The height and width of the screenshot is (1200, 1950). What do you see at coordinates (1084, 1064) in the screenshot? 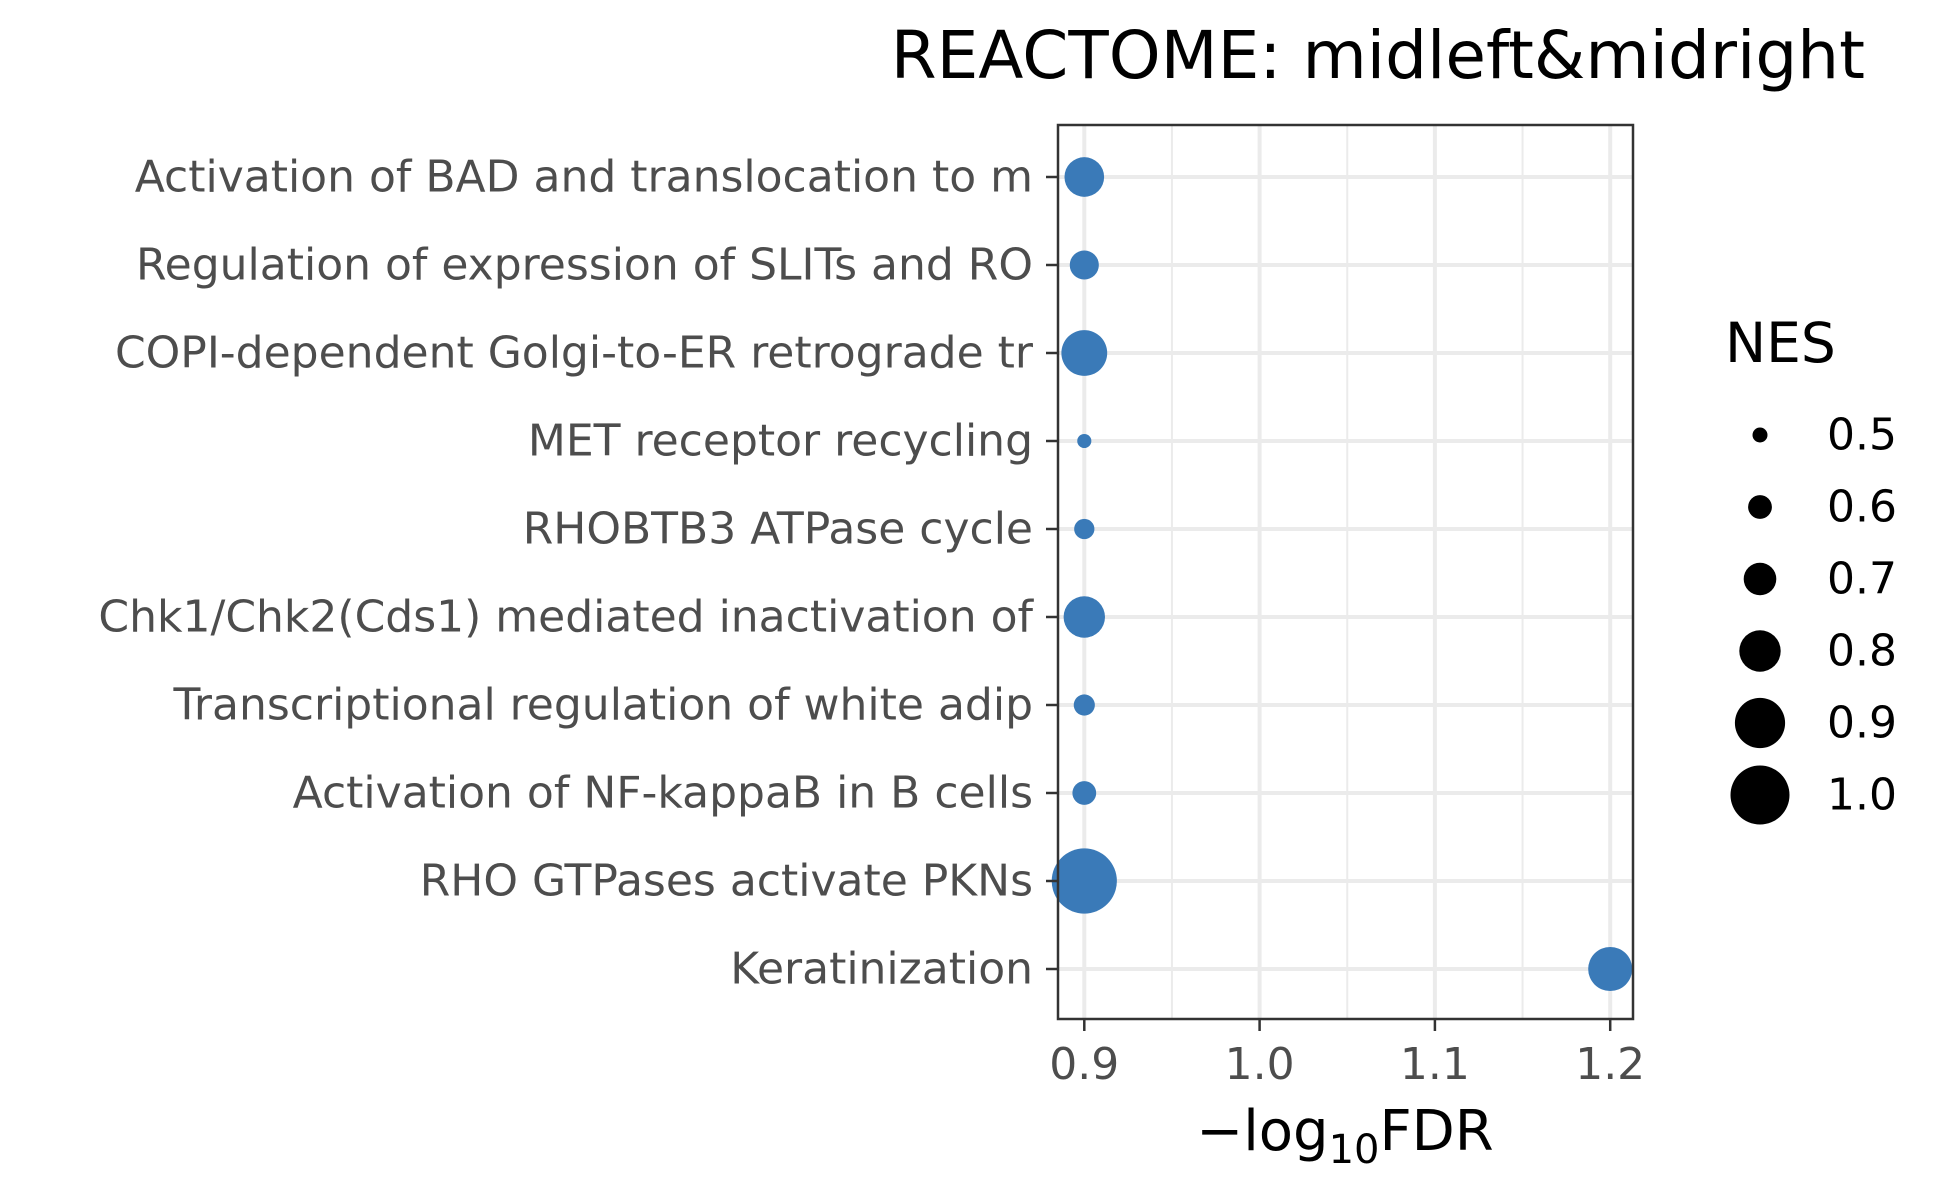
I see `x-tick-label: 0.9` at bounding box center [1084, 1064].